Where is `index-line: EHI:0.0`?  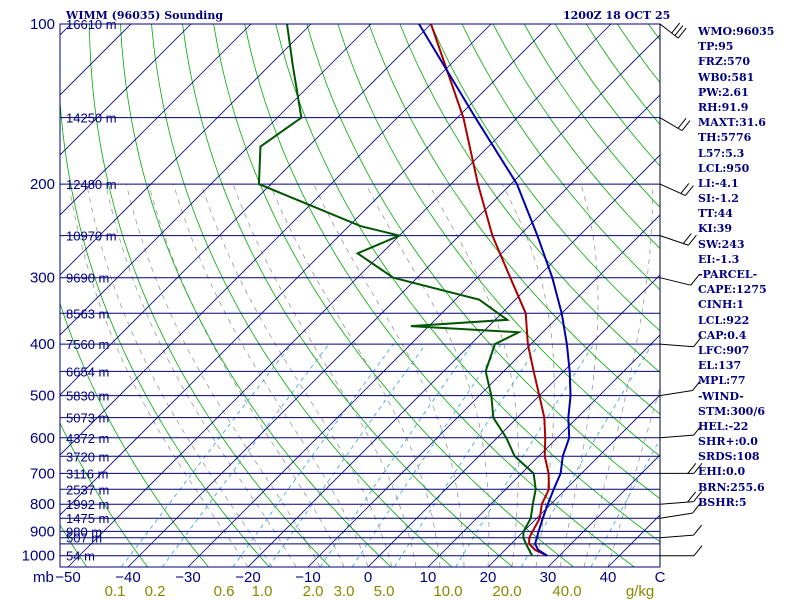
index-line: EHI:0.0 is located at coordinates (722, 472).